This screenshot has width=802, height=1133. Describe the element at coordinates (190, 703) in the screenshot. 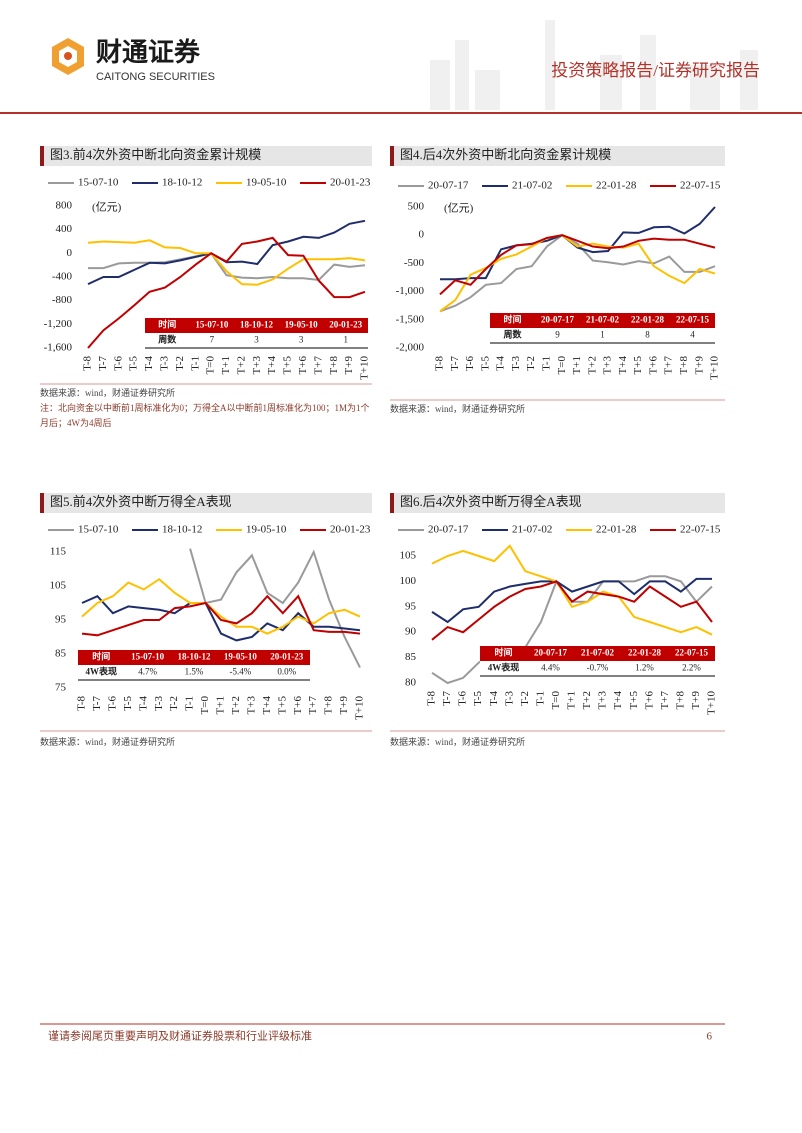

I see `x-tick-label: T-1` at that location.